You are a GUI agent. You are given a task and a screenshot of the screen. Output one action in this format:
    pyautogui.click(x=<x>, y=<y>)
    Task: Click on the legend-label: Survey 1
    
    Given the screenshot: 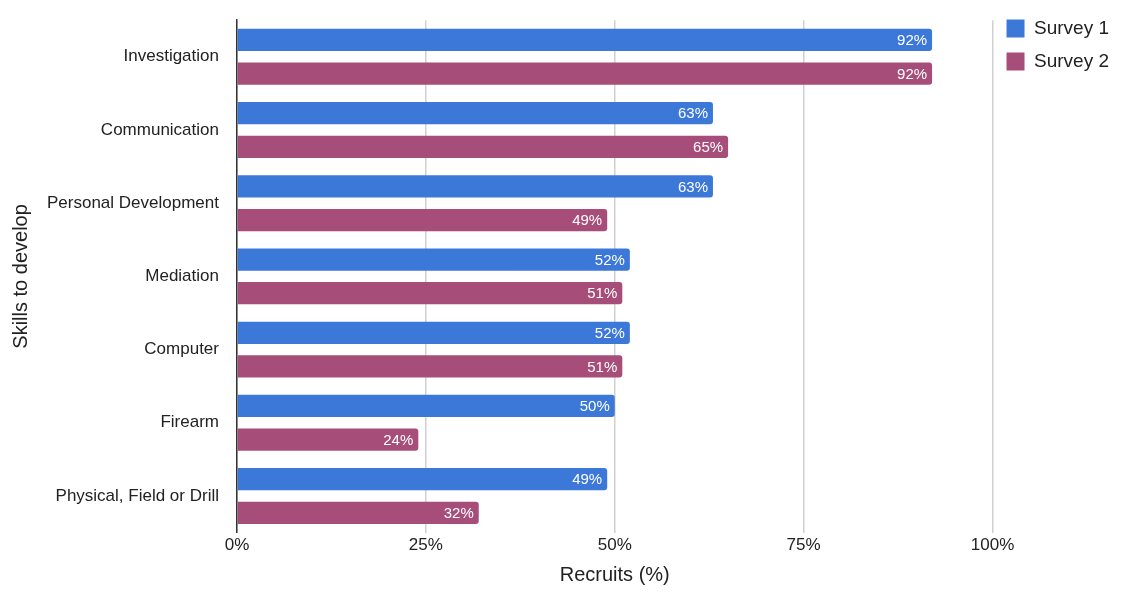 What is the action you would take?
    pyautogui.click(x=1071, y=27)
    